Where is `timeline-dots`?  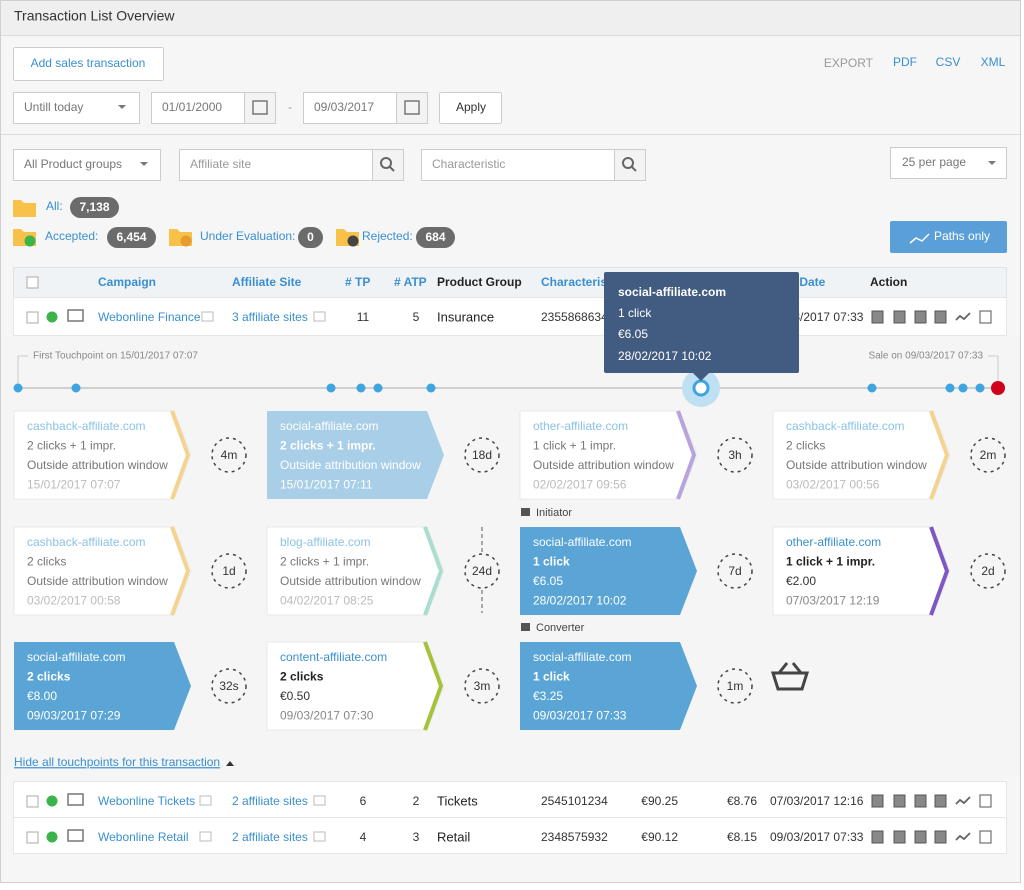
timeline-dots is located at coordinates (499, 388).